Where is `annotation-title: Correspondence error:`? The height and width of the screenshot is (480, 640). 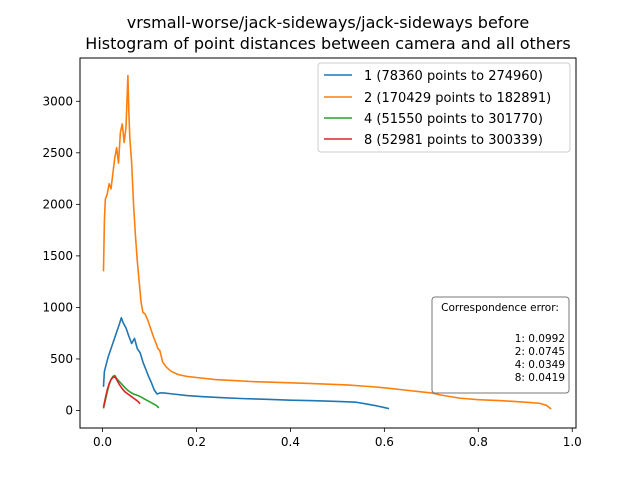
annotation-title: Correspondence error: is located at coordinates (500, 308).